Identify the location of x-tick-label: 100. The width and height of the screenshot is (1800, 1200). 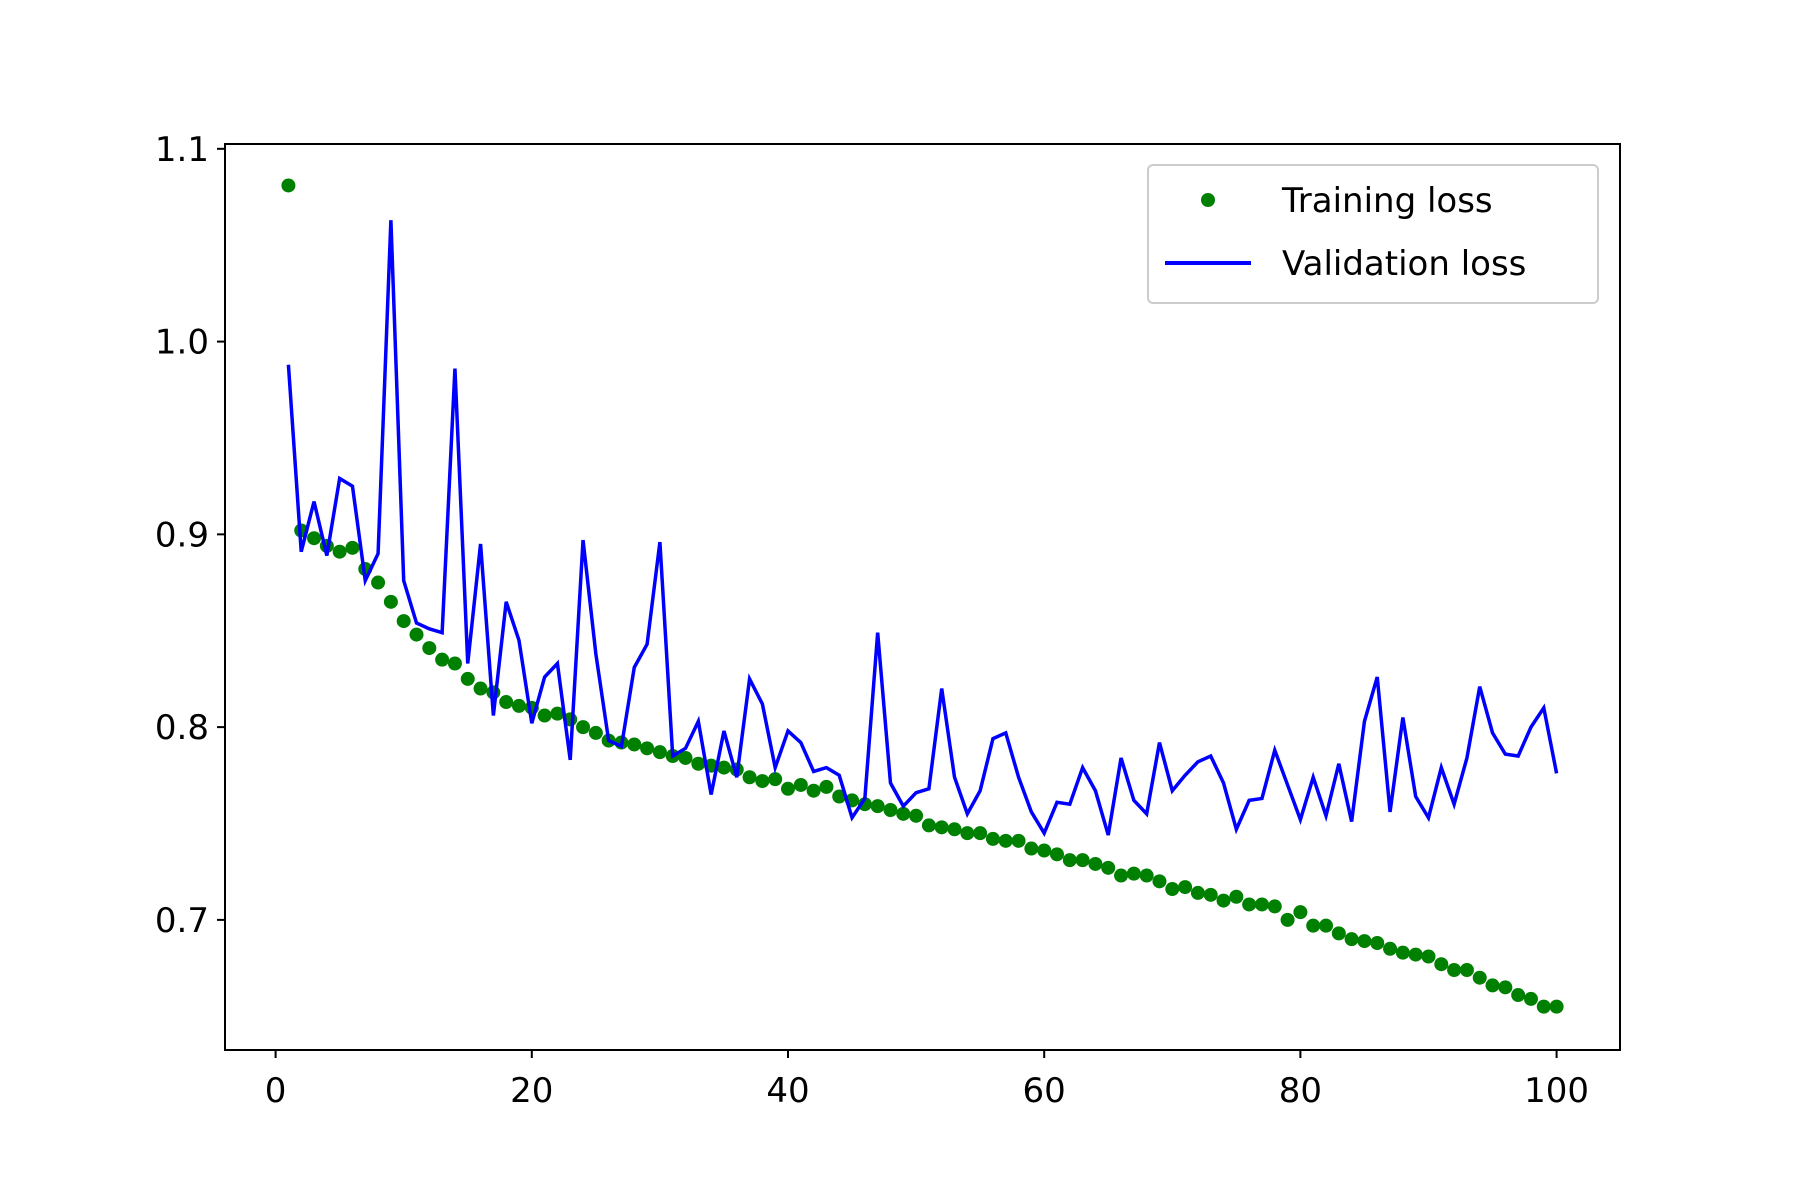
(1556, 1091).